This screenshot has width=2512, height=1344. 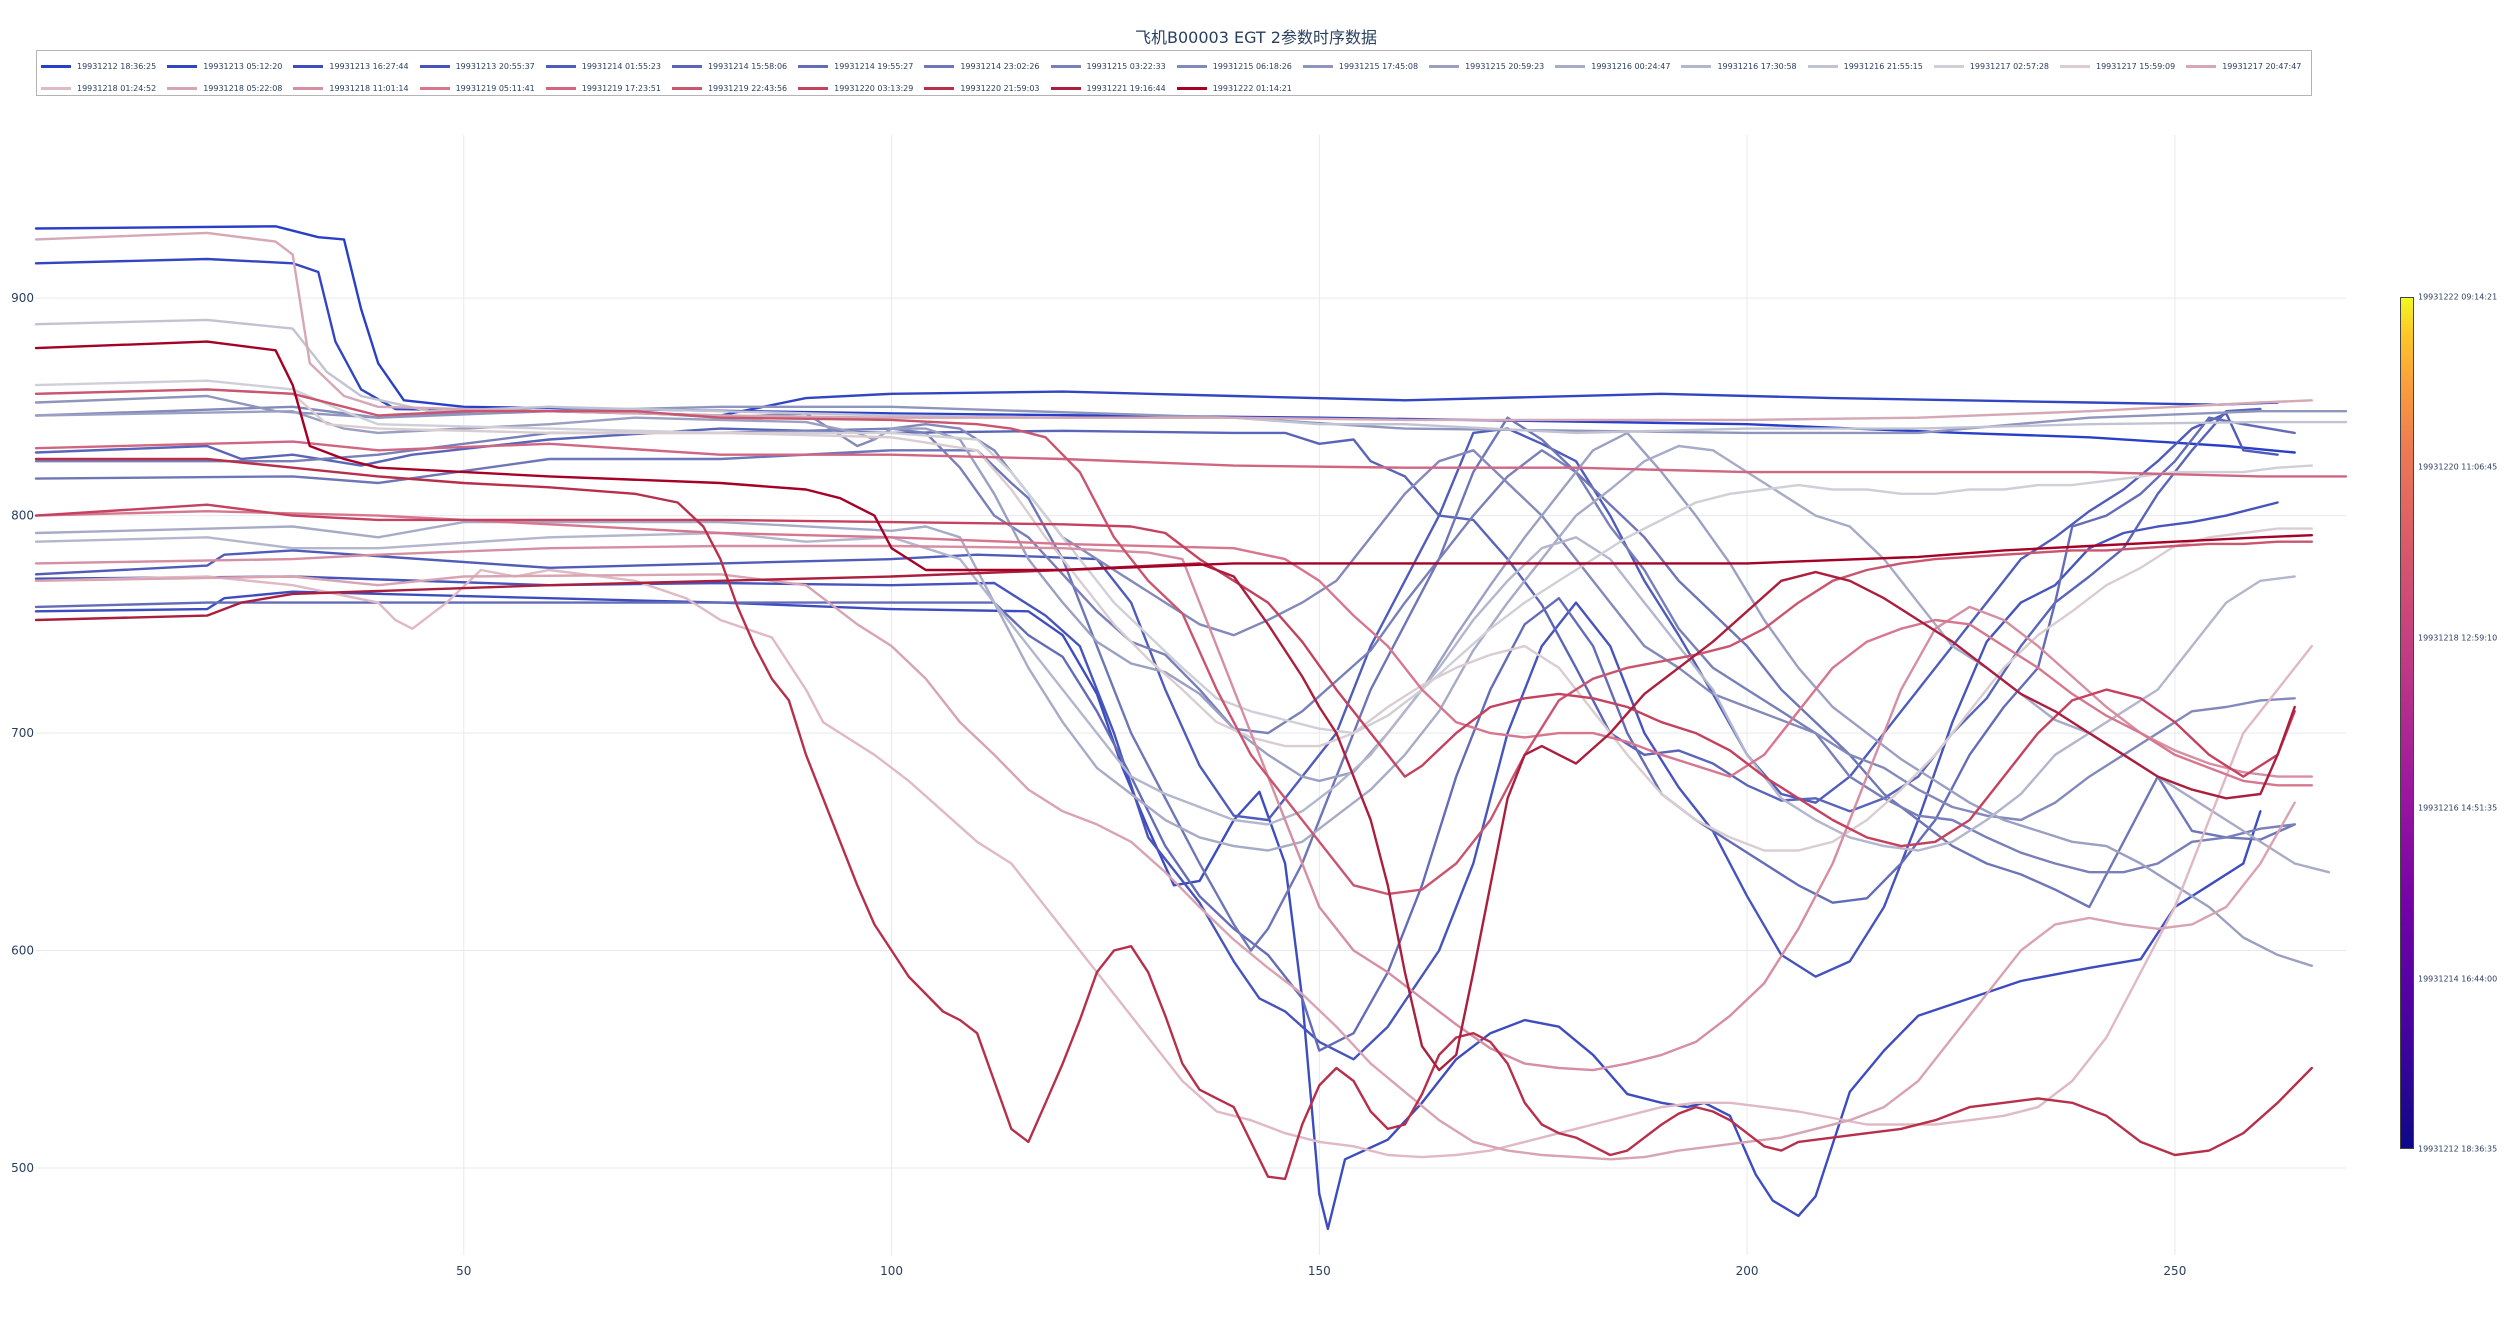 I want to click on legend-item: 19931216 21:55:15, so click(x=1870, y=66).